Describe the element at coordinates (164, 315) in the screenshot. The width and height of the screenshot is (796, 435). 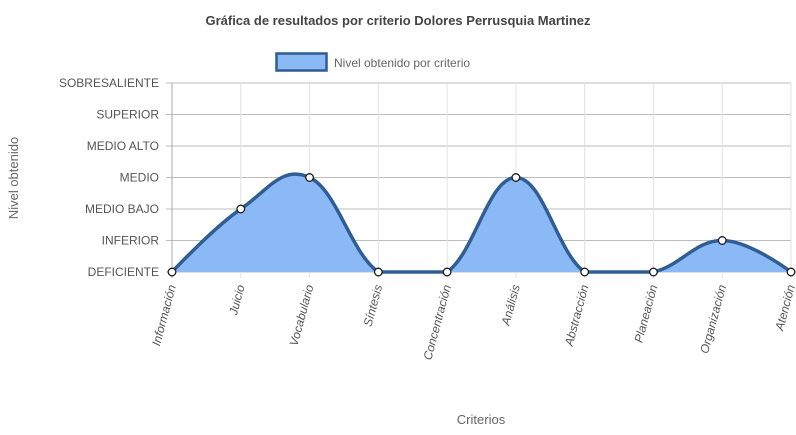
I see `x-tick-label: Información` at that location.